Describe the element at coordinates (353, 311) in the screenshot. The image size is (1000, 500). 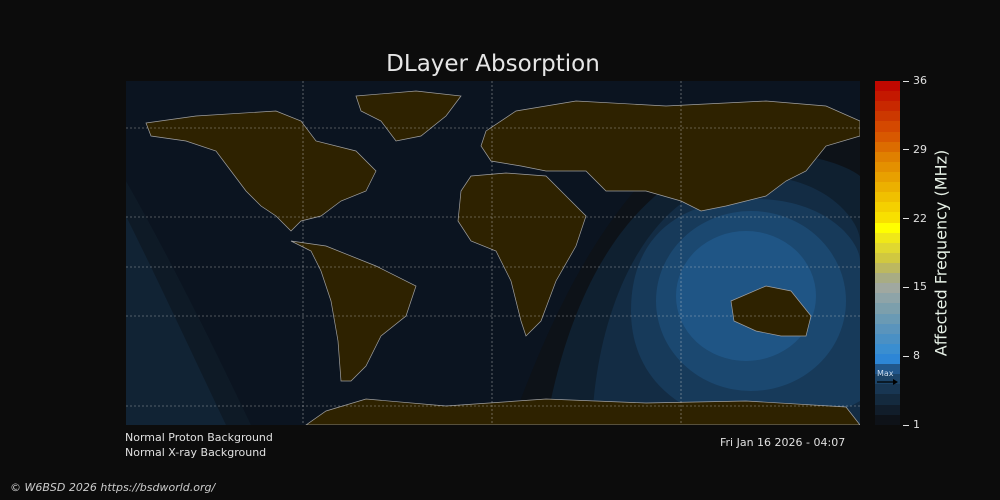
I see `south-america` at that location.